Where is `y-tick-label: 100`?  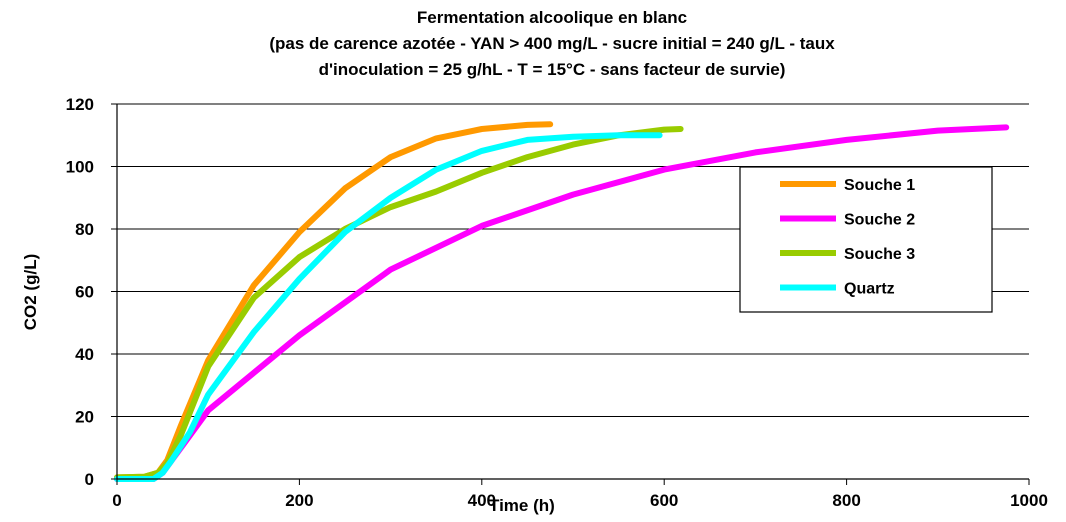 y-tick-label: 100 is located at coordinates (80, 167).